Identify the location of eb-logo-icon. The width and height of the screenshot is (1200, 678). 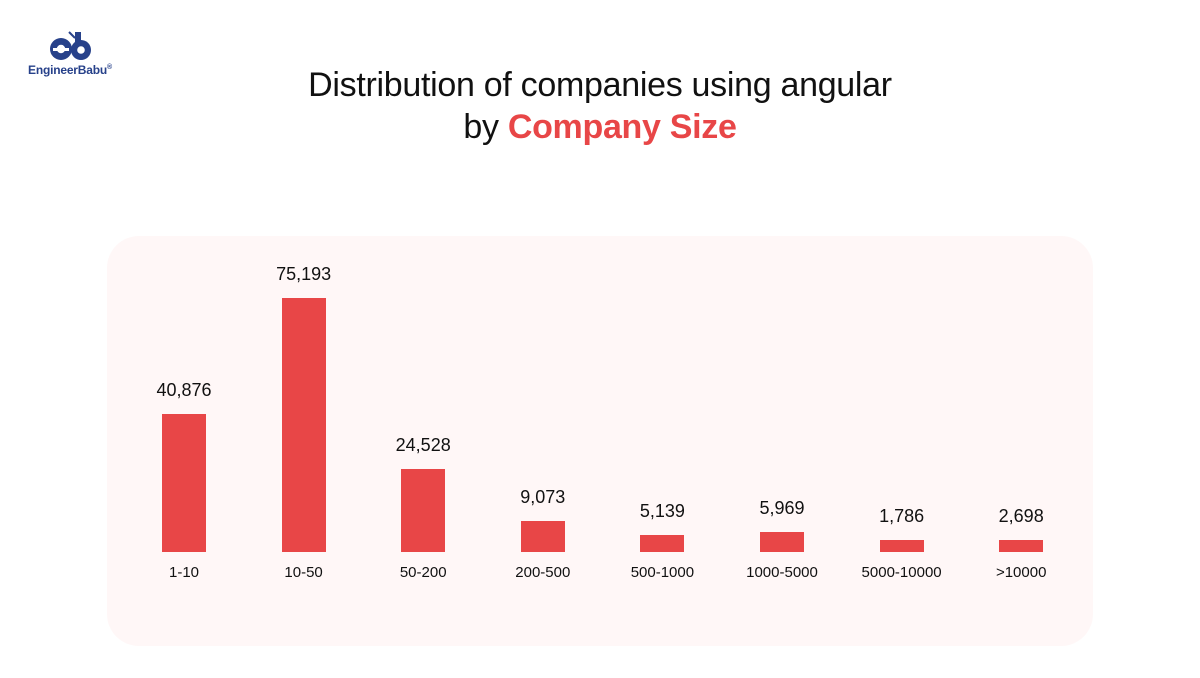
(70, 45).